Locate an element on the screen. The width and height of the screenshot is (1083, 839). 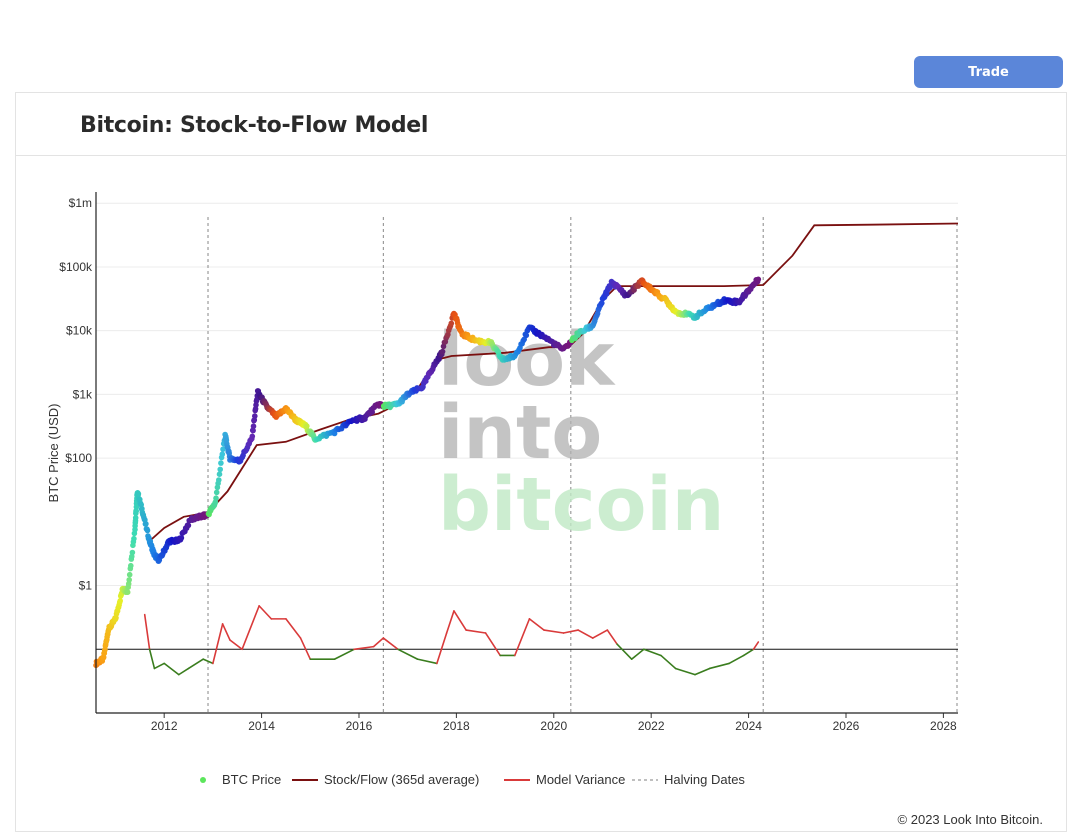
legend-label: Model Variance is located at coordinates (580, 779).